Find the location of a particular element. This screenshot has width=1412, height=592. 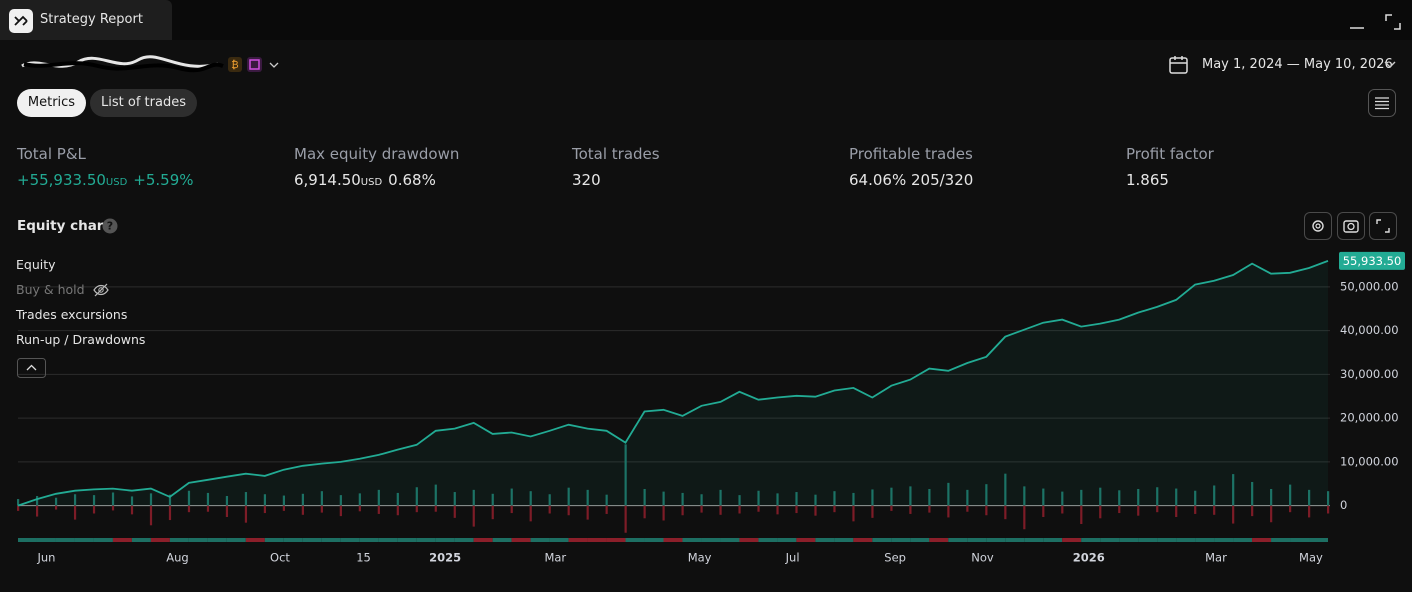

legend-item: Buy & hold is located at coordinates (50, 289).